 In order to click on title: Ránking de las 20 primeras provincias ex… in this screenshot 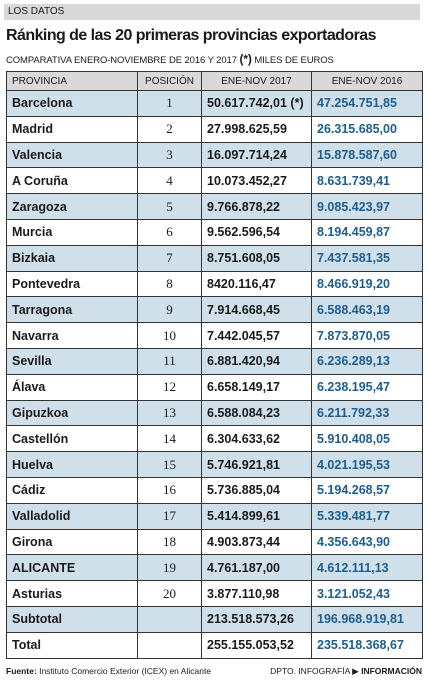, I will do `click(191, 35)`.